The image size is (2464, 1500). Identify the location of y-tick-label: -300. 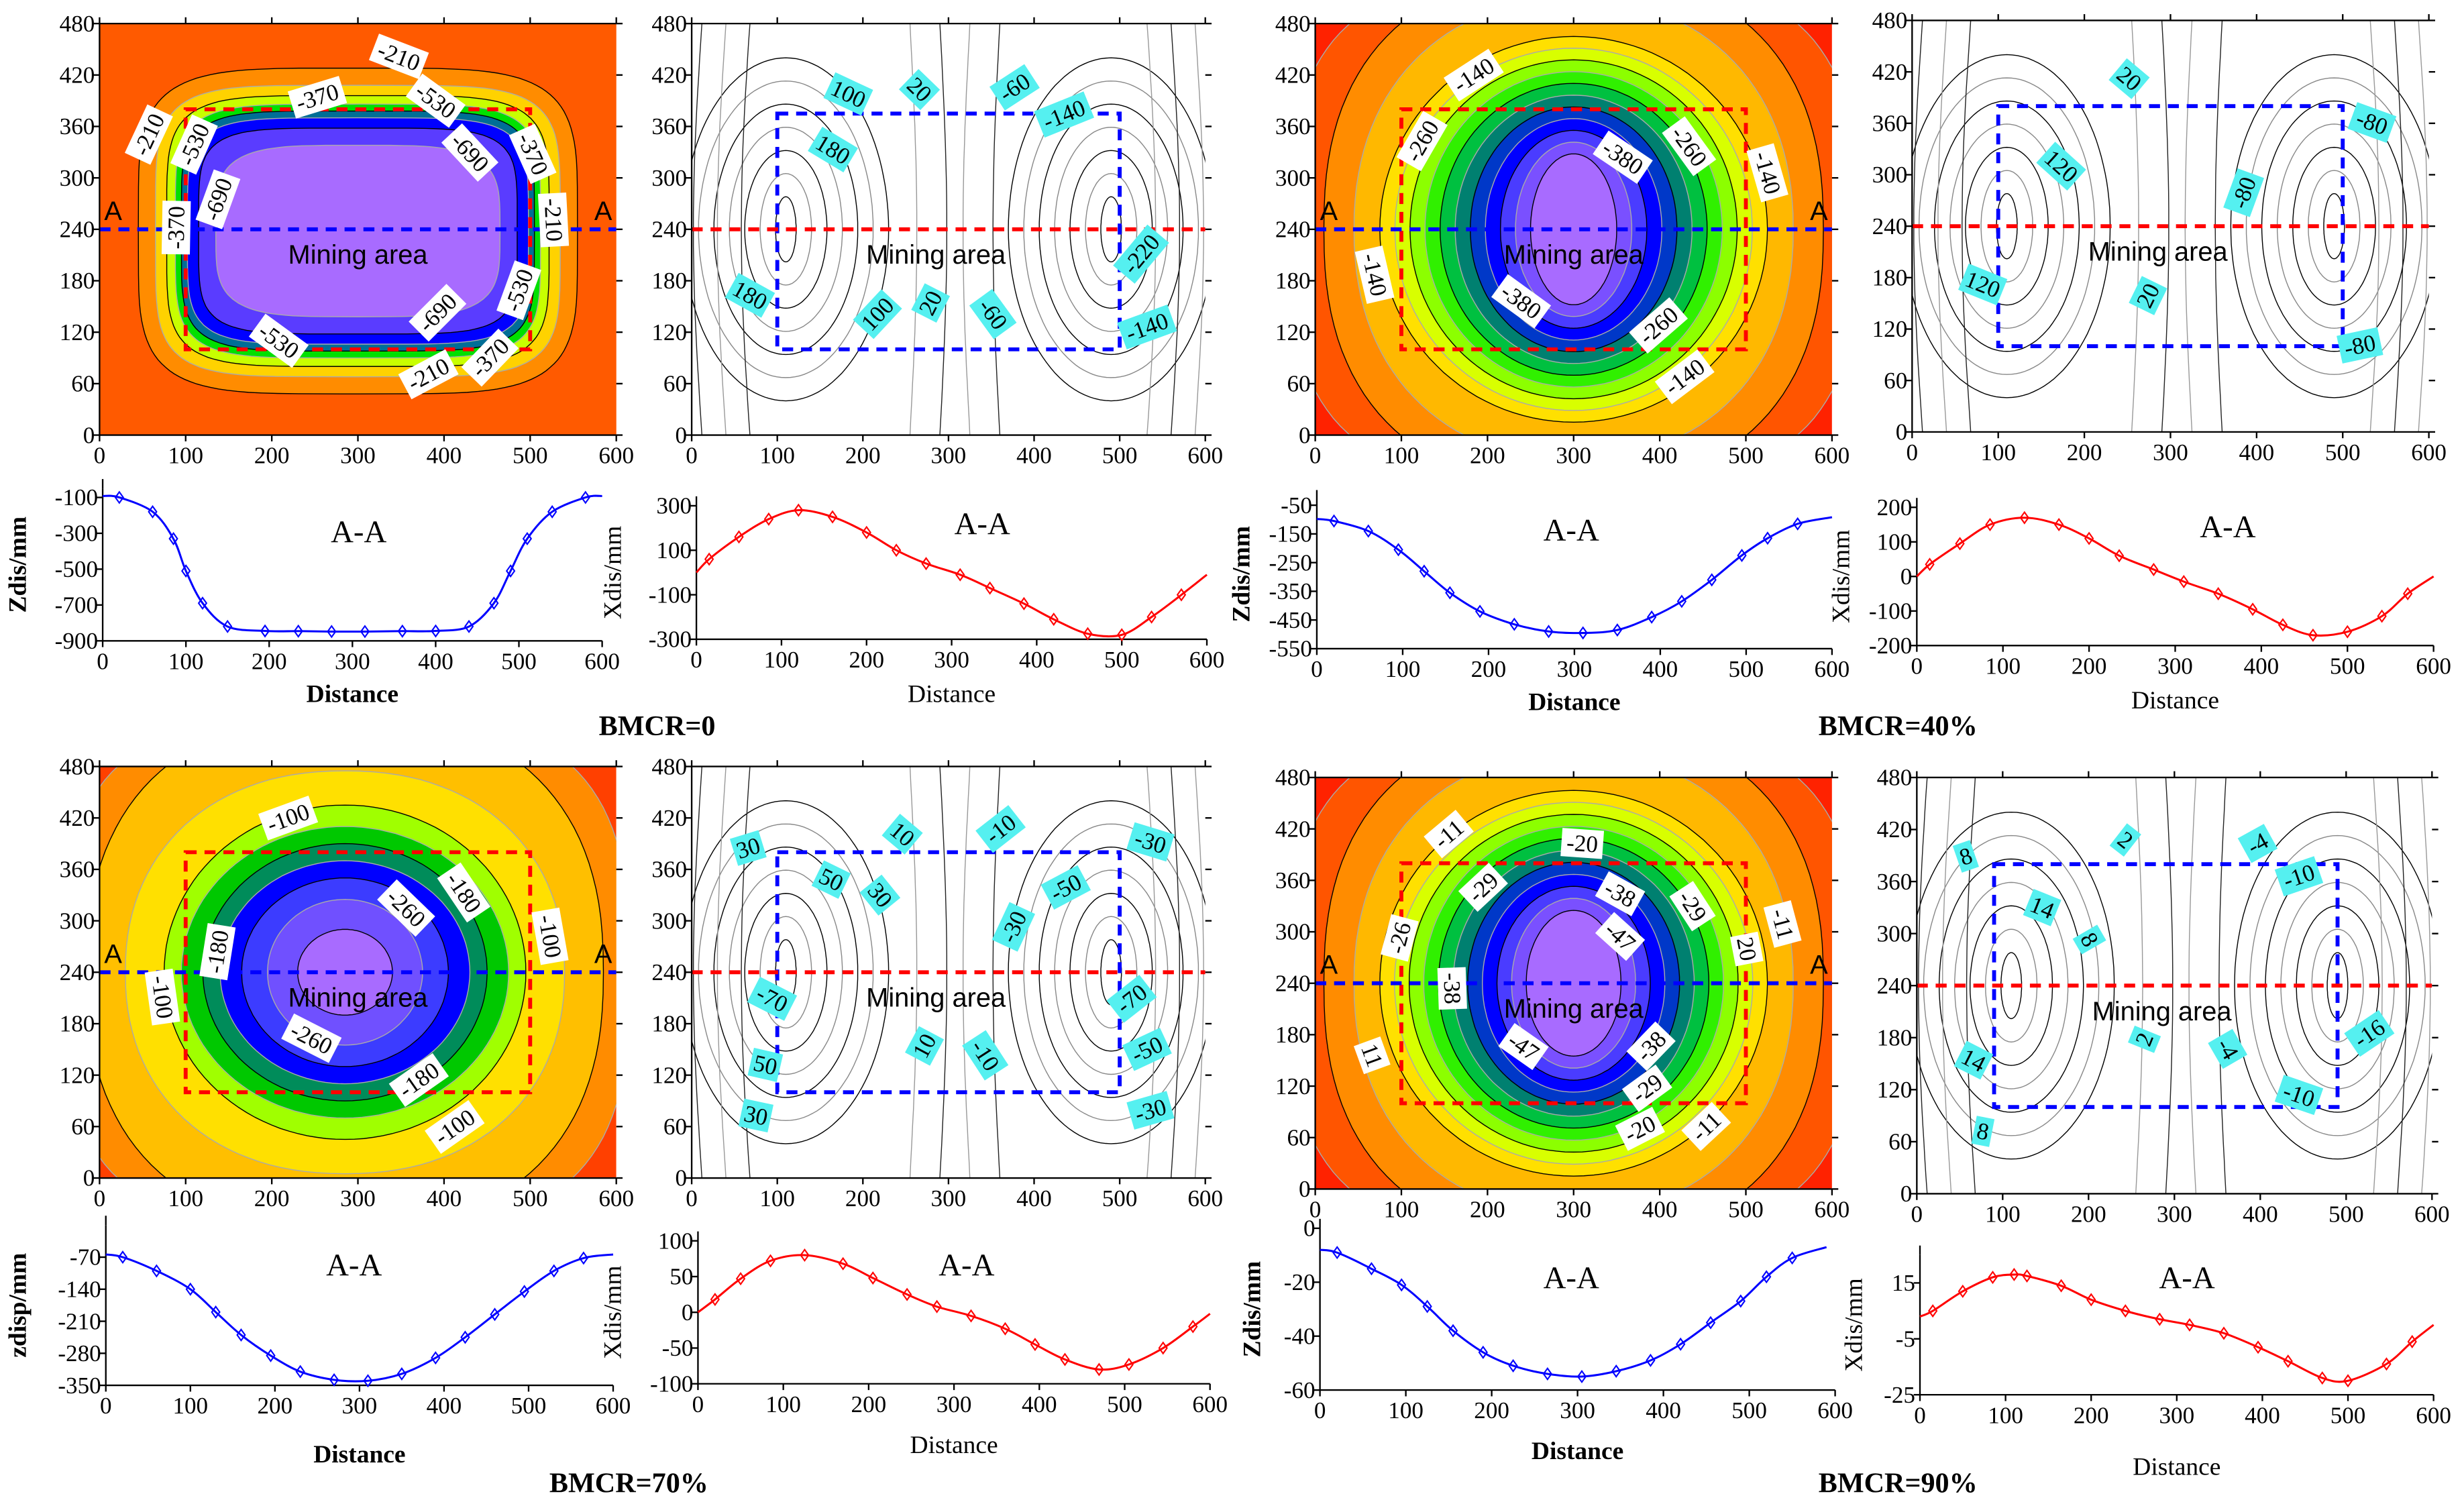
(670, 640).